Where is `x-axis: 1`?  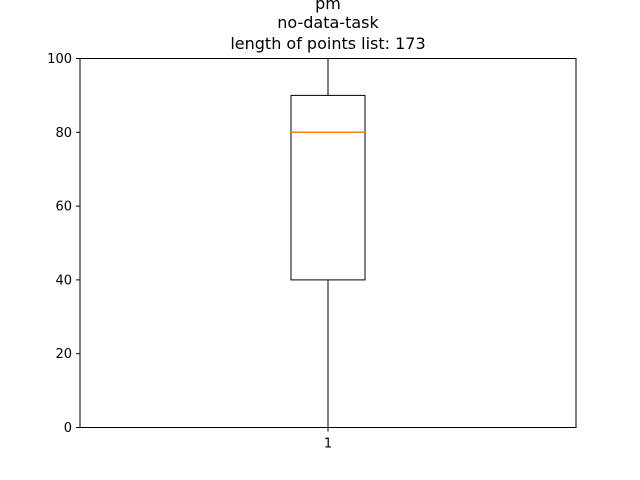 x-axis: 1 is located at coordinates (328, 439).